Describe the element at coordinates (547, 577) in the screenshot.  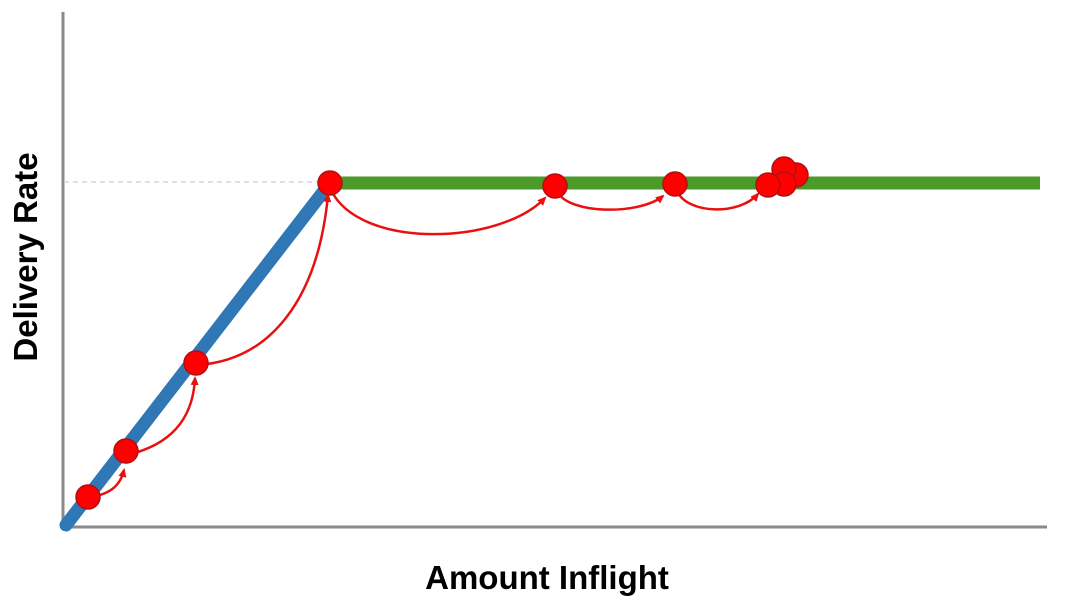
I see `x-axis-label: Amount Inflight` at that location.